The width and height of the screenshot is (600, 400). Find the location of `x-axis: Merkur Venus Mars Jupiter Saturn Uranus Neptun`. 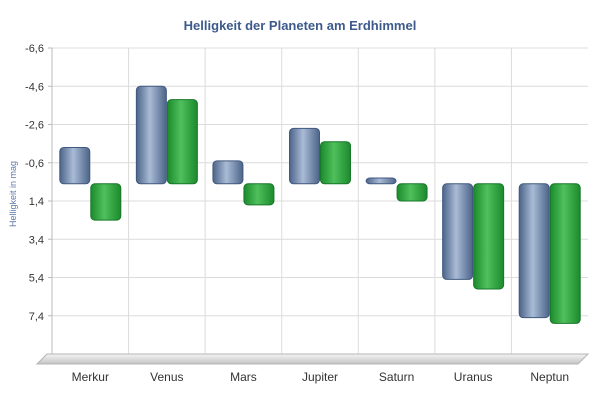

x-axis: Merkur Venus Mars Jupiter Saturn Uranus Neptun is located at coordinates (320, 377).